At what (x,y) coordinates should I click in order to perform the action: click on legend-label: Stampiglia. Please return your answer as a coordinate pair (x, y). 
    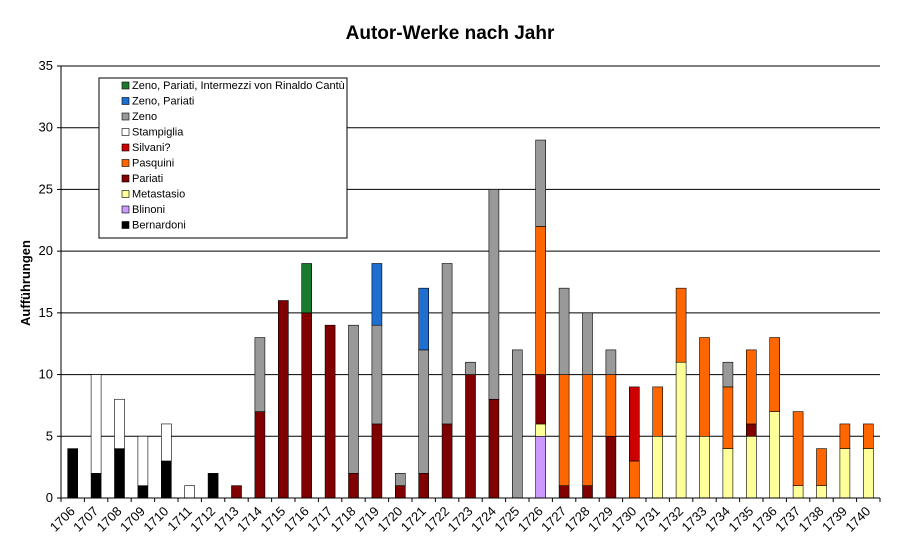
    Looking at the image, I should click on (158, 133).